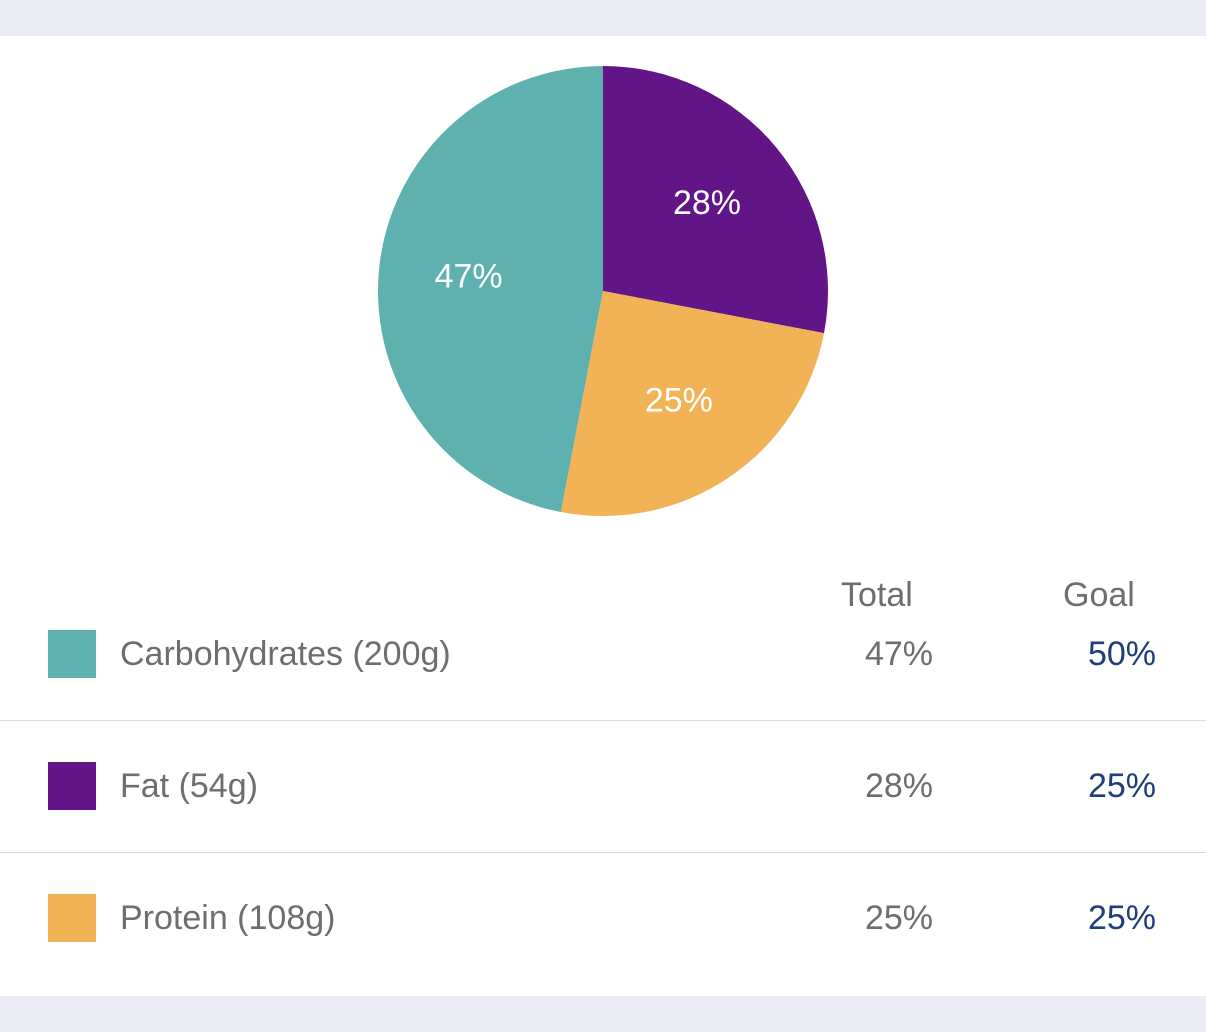 This screenshot has height=1032, width=1206. I want to click on pie-slice-protein, so click(692, 403).